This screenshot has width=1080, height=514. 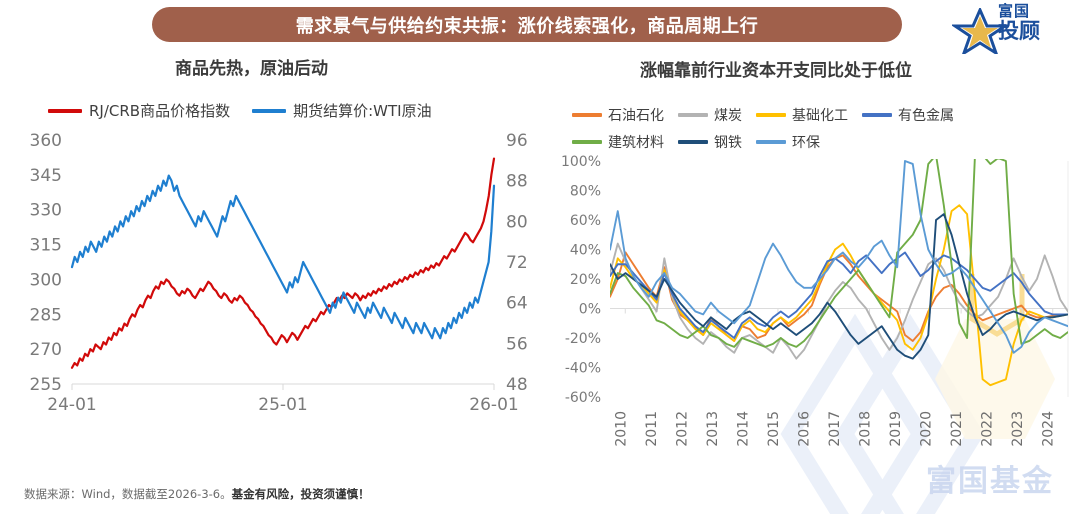 What do you see at coordinates (728, 143) in the screenshot?
I see `legend-label: 钢铁` at bounding box center [728, 143].